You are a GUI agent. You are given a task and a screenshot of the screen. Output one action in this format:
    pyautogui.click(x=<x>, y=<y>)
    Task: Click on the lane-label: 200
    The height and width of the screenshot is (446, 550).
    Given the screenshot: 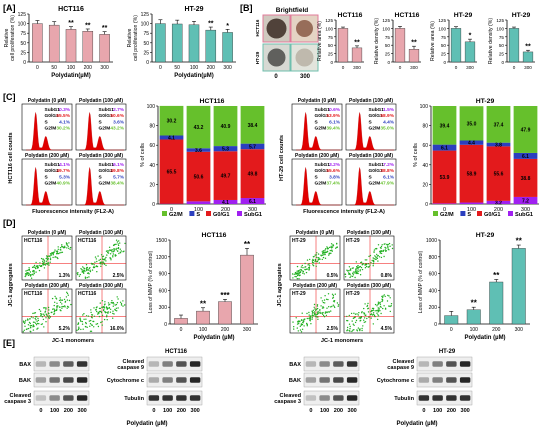 What is the action you would take?
    pyautogui.click(x=338, y=411)
    